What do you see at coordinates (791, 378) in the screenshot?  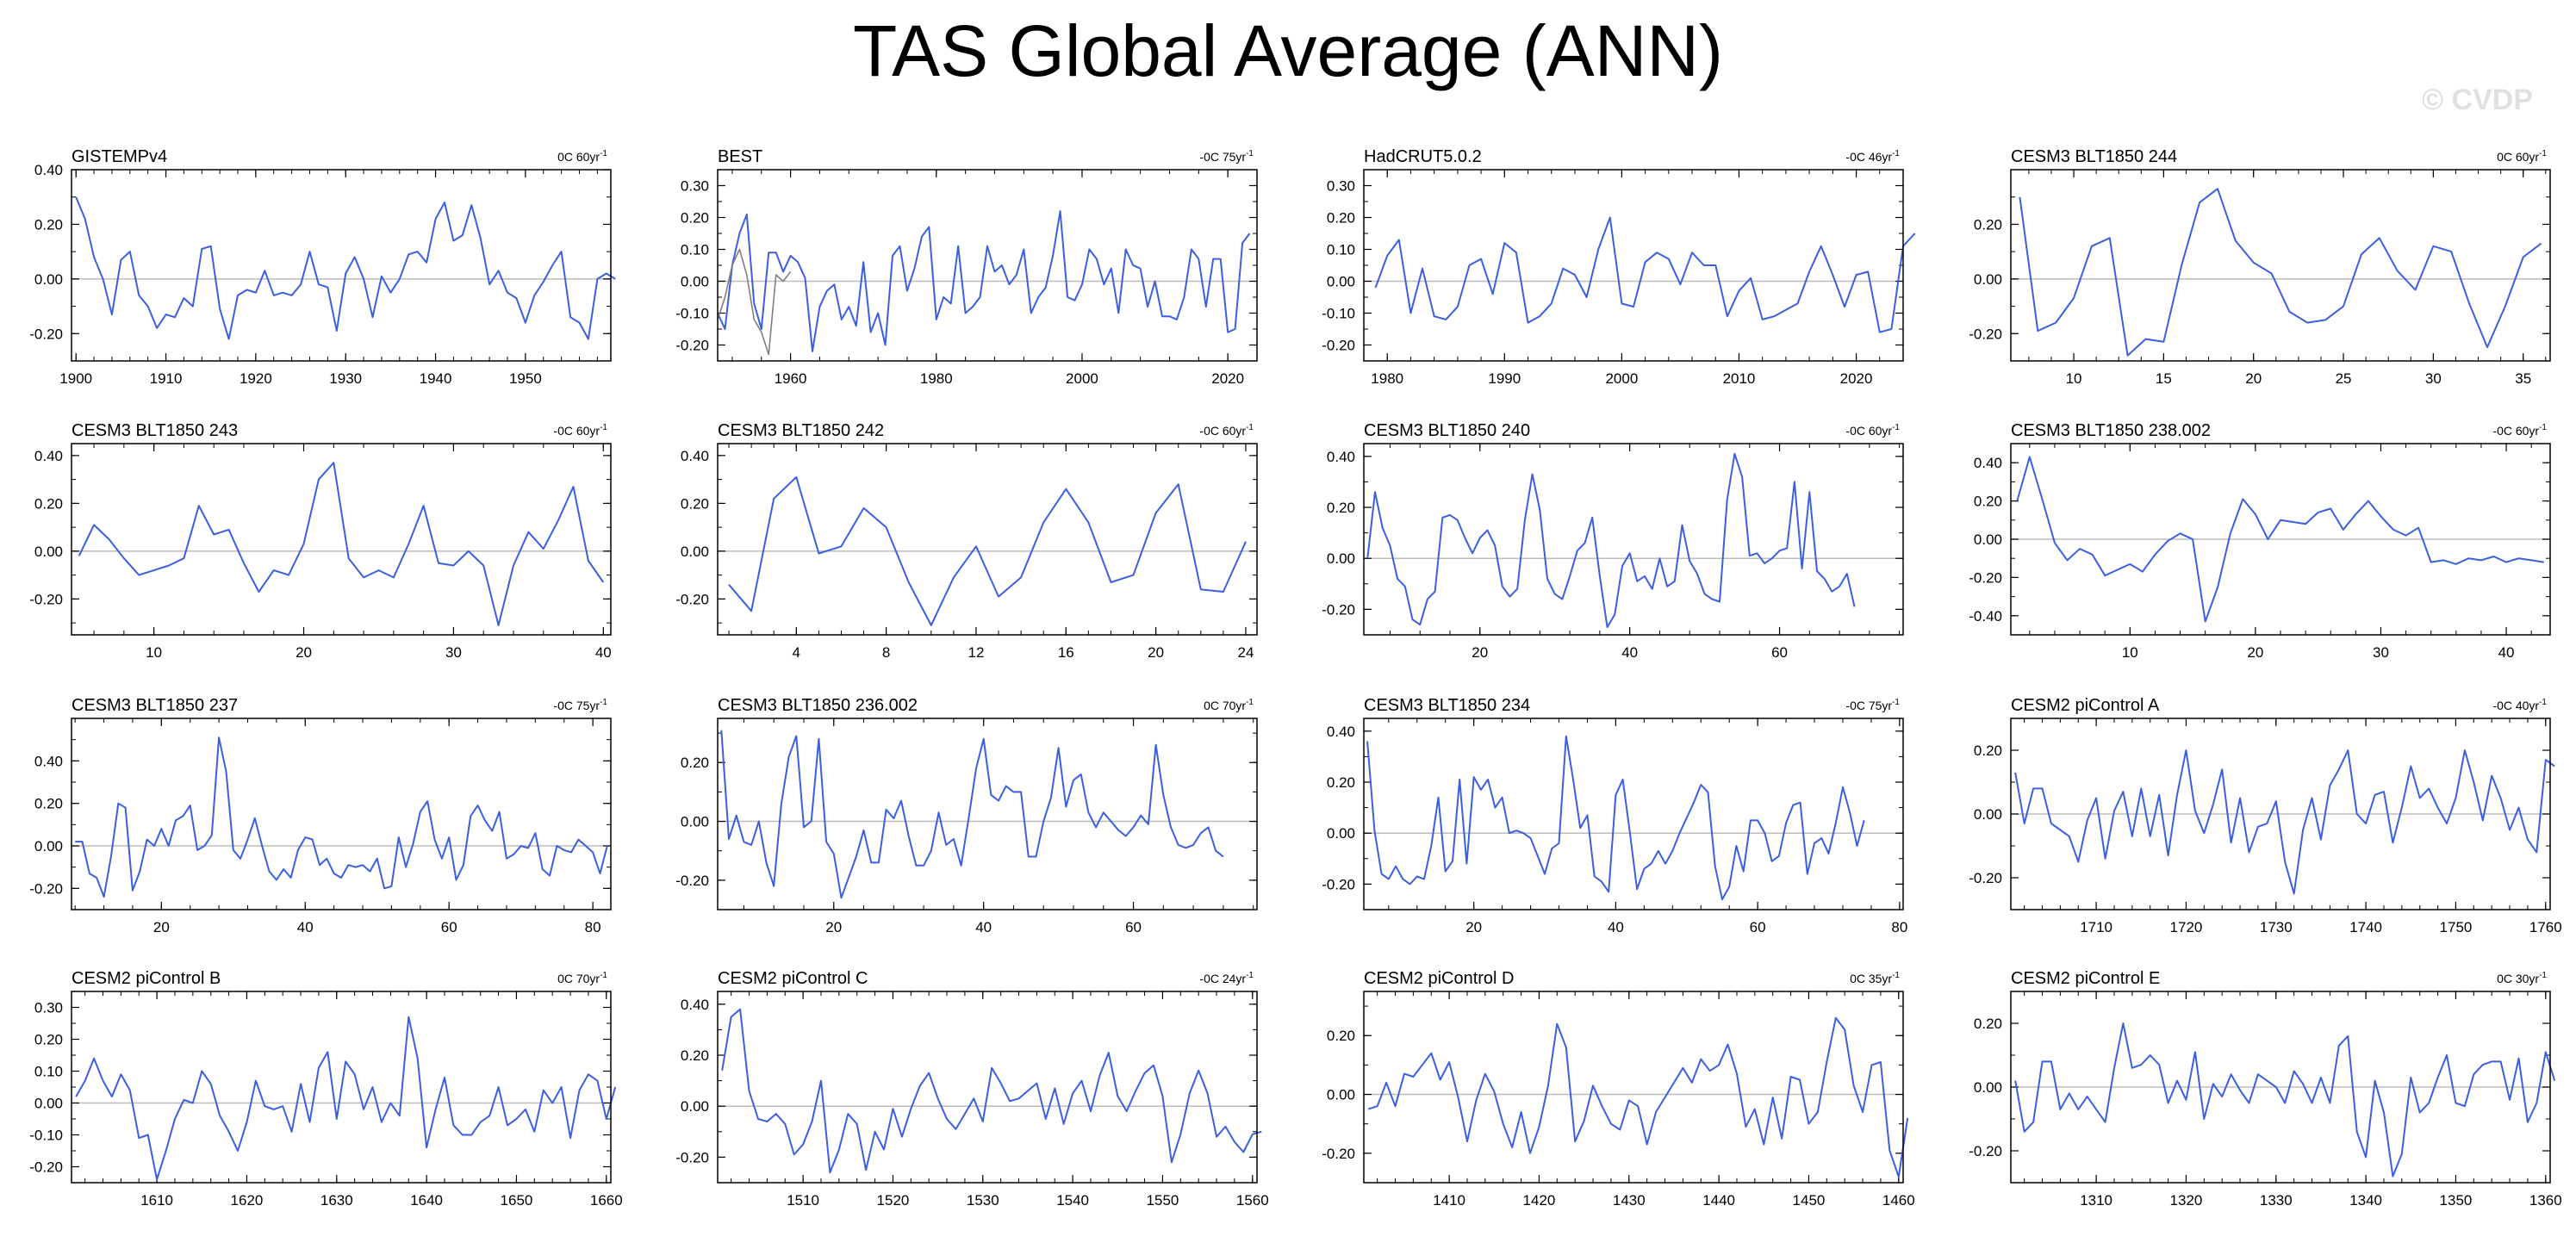 I see `x-tick-label: 1960` at bounding box center [791, 378].